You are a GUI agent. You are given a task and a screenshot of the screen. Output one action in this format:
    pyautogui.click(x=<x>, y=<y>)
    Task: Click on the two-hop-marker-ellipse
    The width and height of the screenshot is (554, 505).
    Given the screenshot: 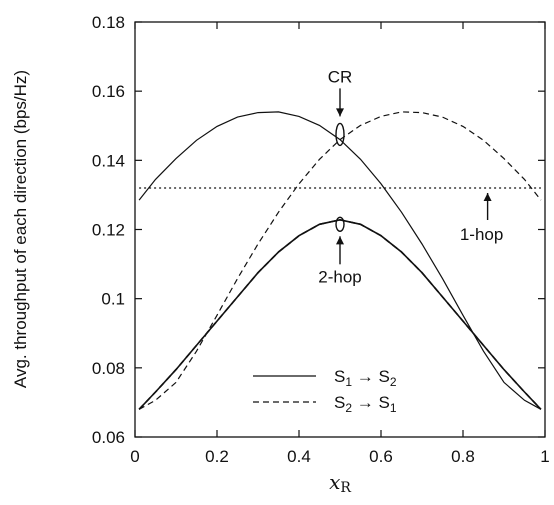 What is the action you would take?
    pyautogui.click(x=340, y=224)
    